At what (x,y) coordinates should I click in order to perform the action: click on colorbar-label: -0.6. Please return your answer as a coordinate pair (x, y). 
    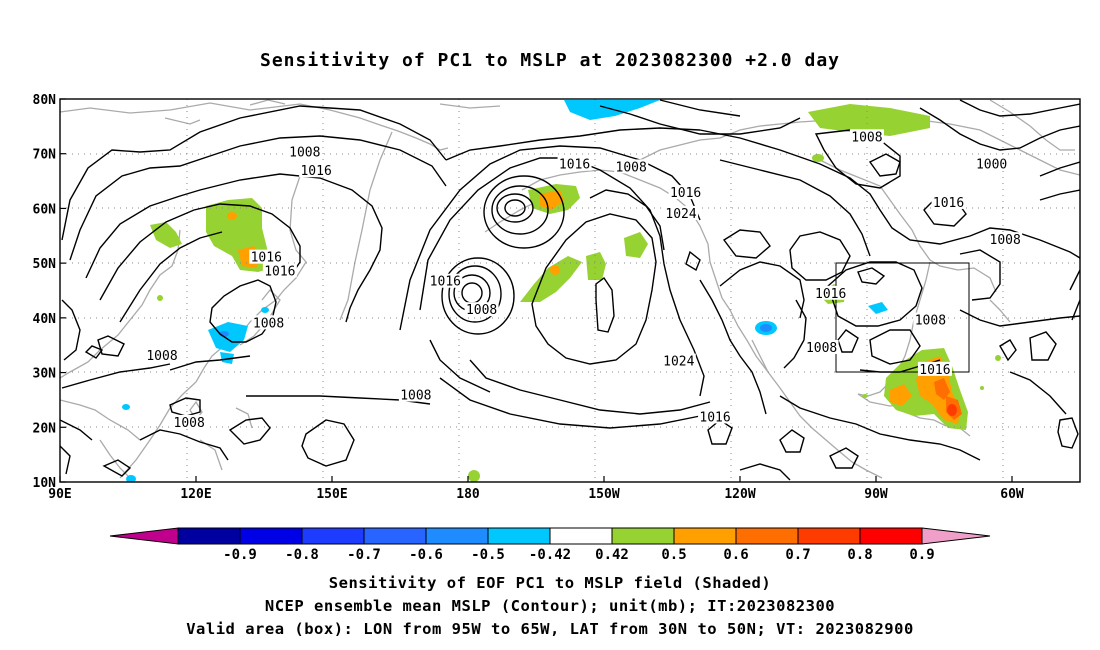
    Looking at the image, I should click on (426, 555).